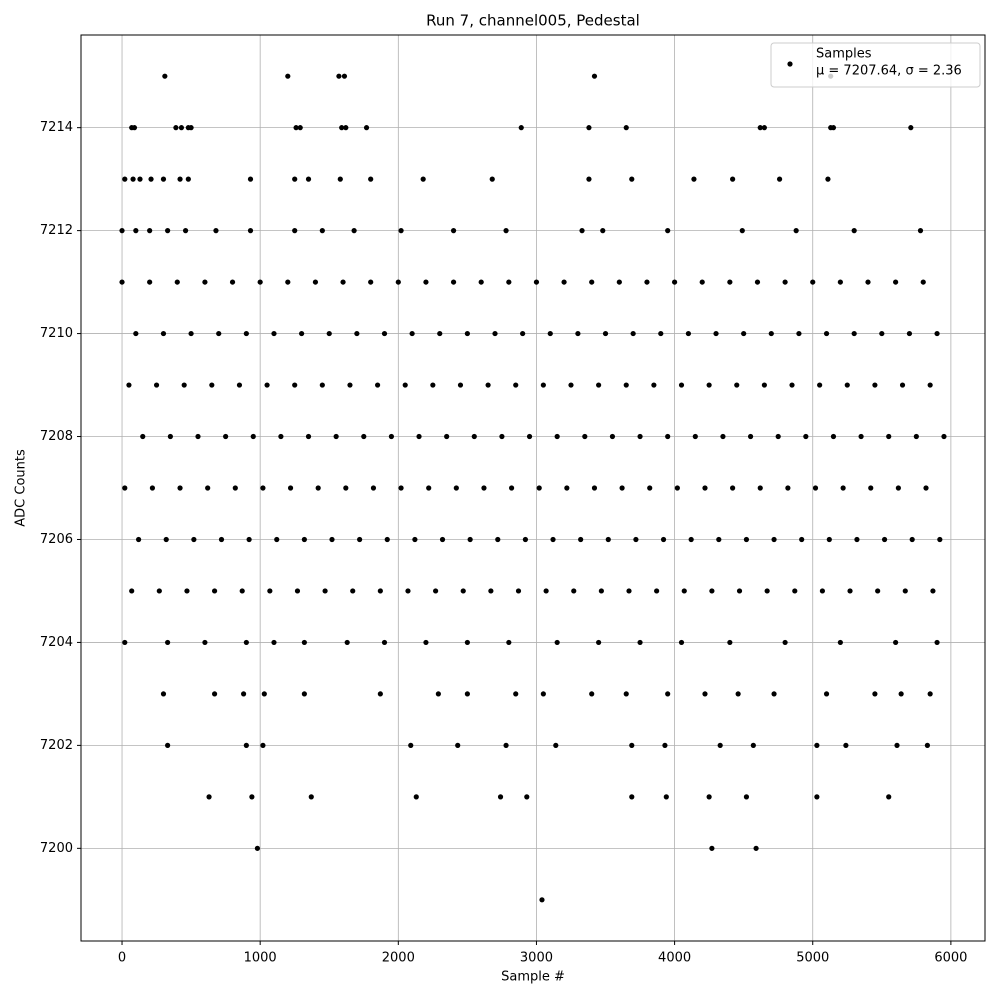 The width and height of the screenshot is (1000, 1000). Describe the element at coordinates (889, 71) in the screenshot. I see `legend-note: μ = 7207.64, σ = 2.36` at that location.